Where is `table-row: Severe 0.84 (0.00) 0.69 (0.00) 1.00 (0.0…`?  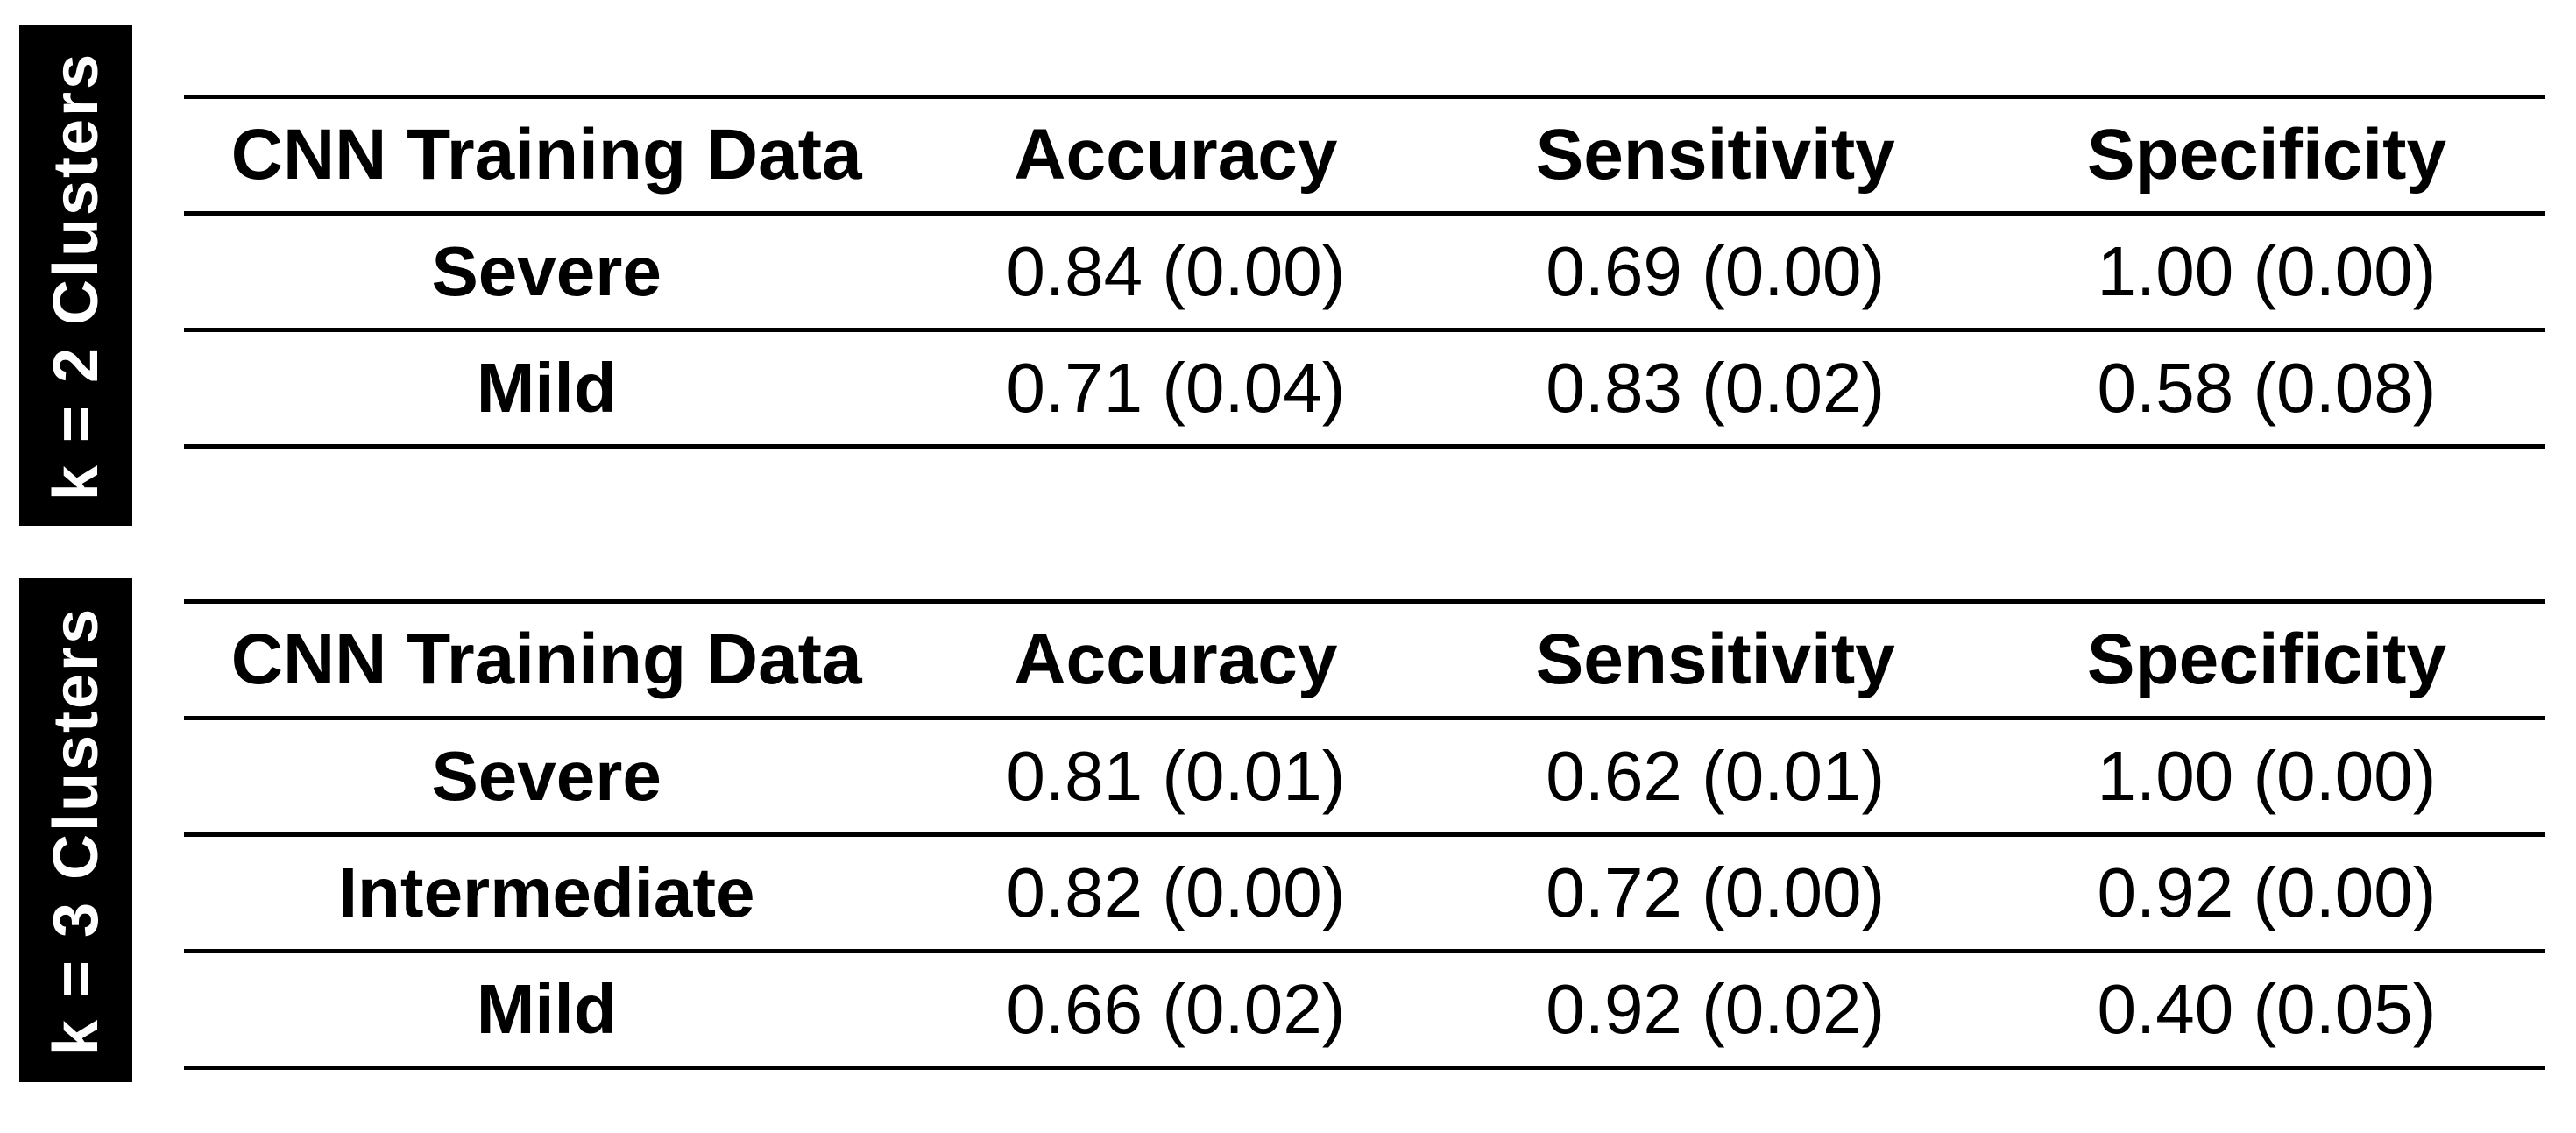
table-row: Severe 0.84 (0.00) 0.69 (0.00) 1.00 (0.0… is located at coordinates (1364, 272).